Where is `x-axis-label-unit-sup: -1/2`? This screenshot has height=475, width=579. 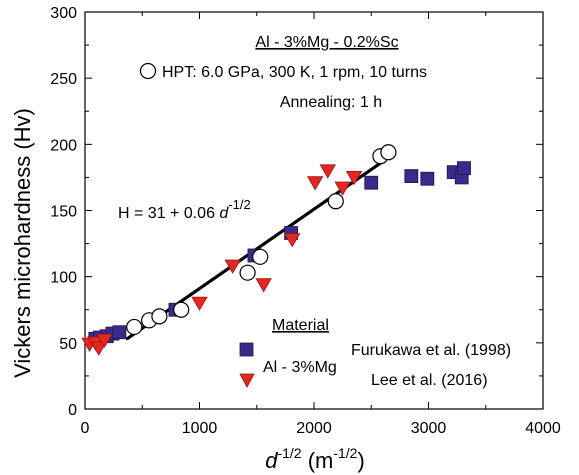
x-axis-label-unit-sup: -1/2 is located at coordinates (345, 453).